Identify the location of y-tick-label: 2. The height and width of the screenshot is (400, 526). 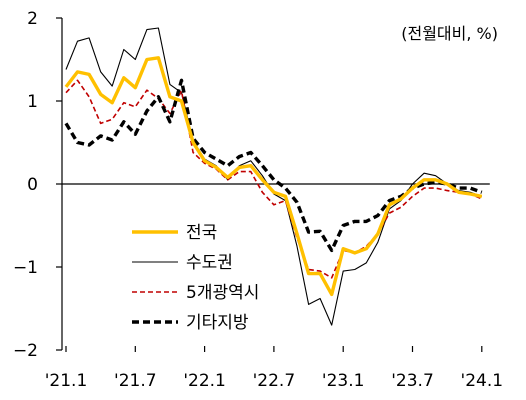
(32, 19).